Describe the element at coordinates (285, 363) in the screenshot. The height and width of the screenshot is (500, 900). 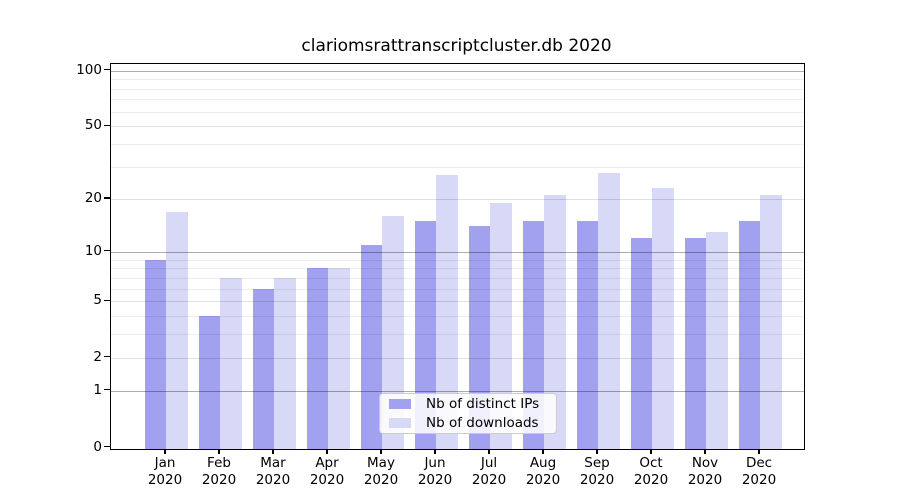
I see `bar-downloads-mar` at that location.